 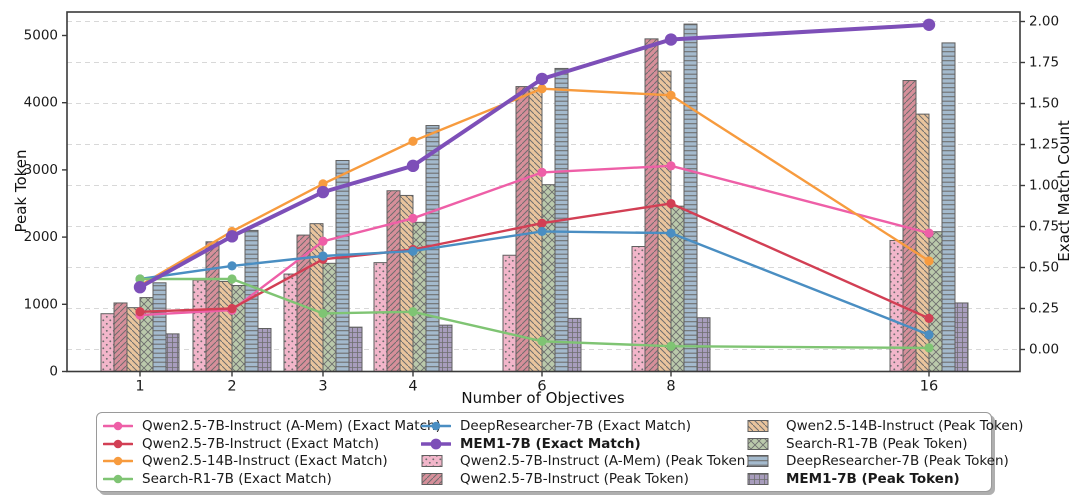 I want to click on legend-label: DeepResearcher-7B (Exact Match), so click(x=576, y=425).